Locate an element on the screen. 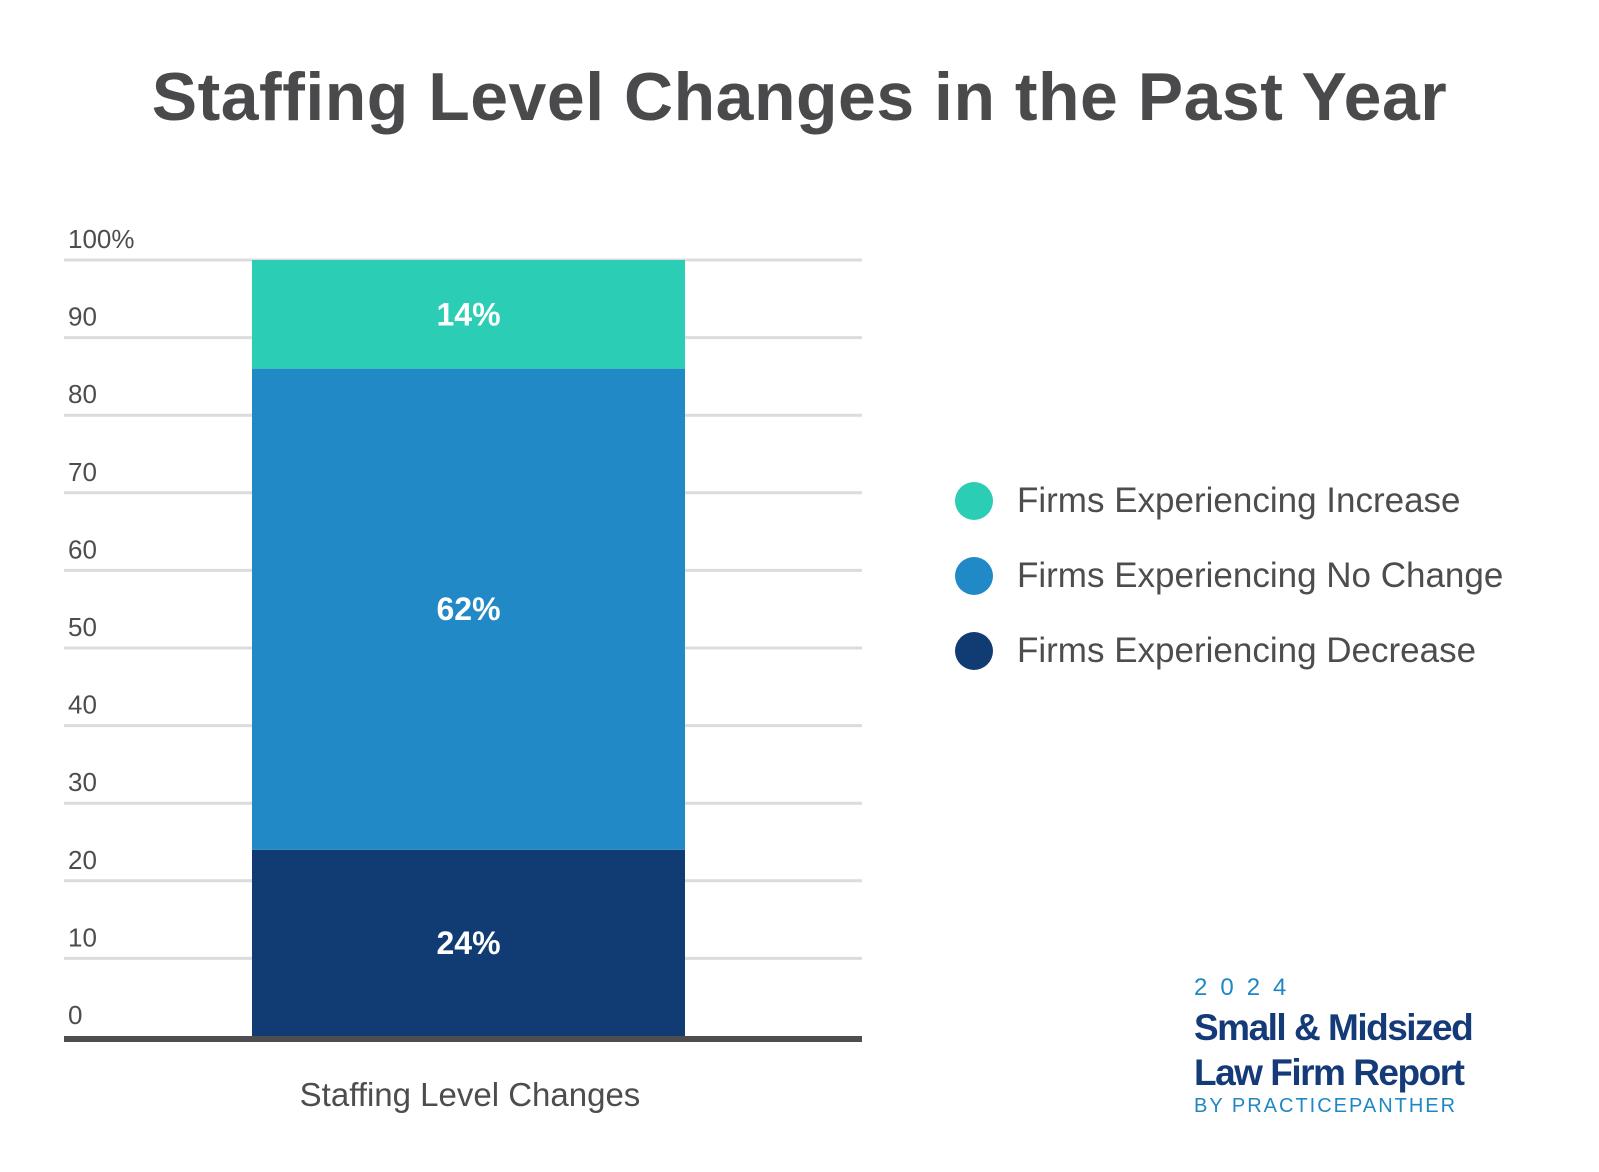 The image size is (1599, 1172). y-tick-label-50: 50 is located at coordinates (82, 627).